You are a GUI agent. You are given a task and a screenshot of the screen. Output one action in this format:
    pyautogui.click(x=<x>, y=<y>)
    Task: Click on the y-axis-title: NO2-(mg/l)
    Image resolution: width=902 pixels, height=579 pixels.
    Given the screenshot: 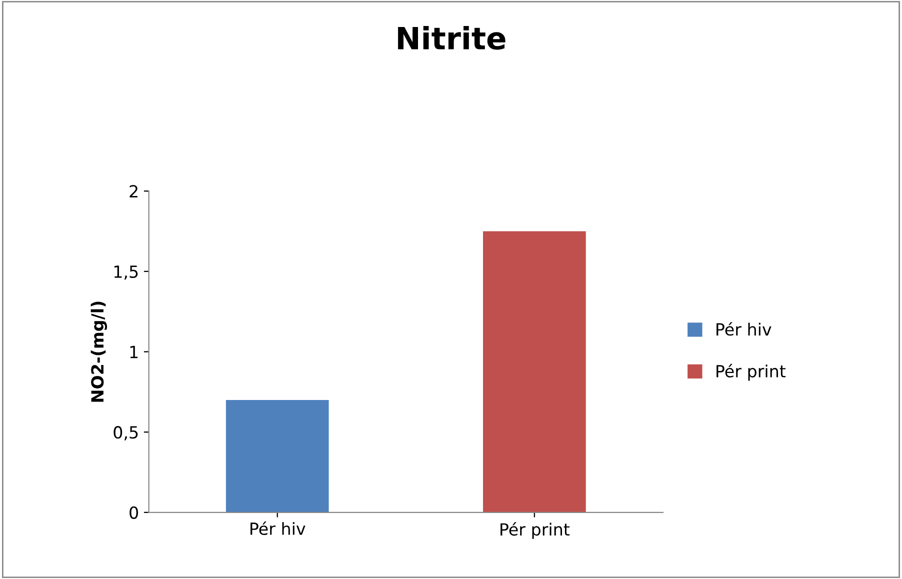 What is the action you would take?
    pyautogui.click(x=99, y=352)
    